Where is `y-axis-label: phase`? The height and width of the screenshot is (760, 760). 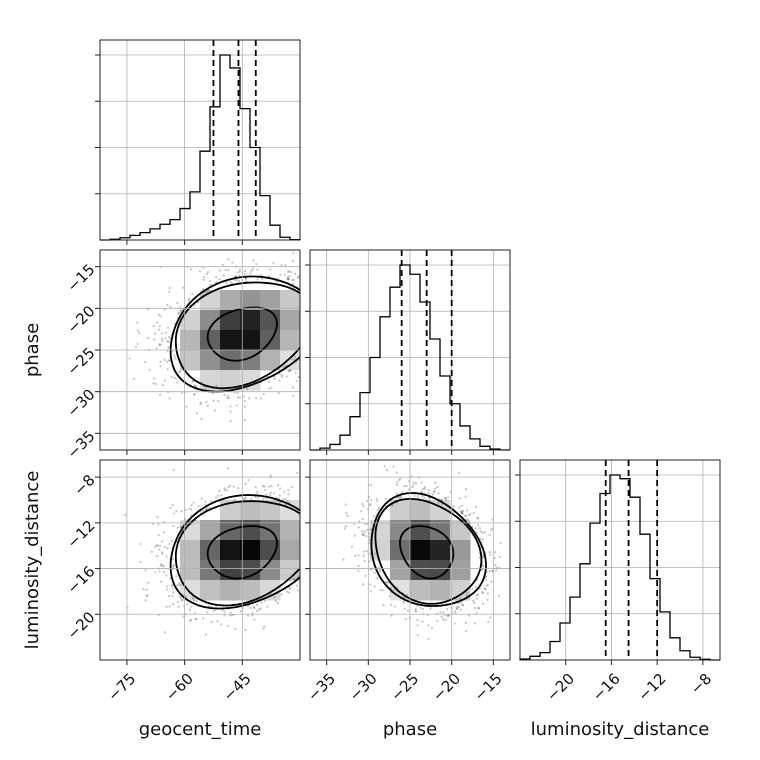
y-axis-label: phase is located at coordinates (32, 350).